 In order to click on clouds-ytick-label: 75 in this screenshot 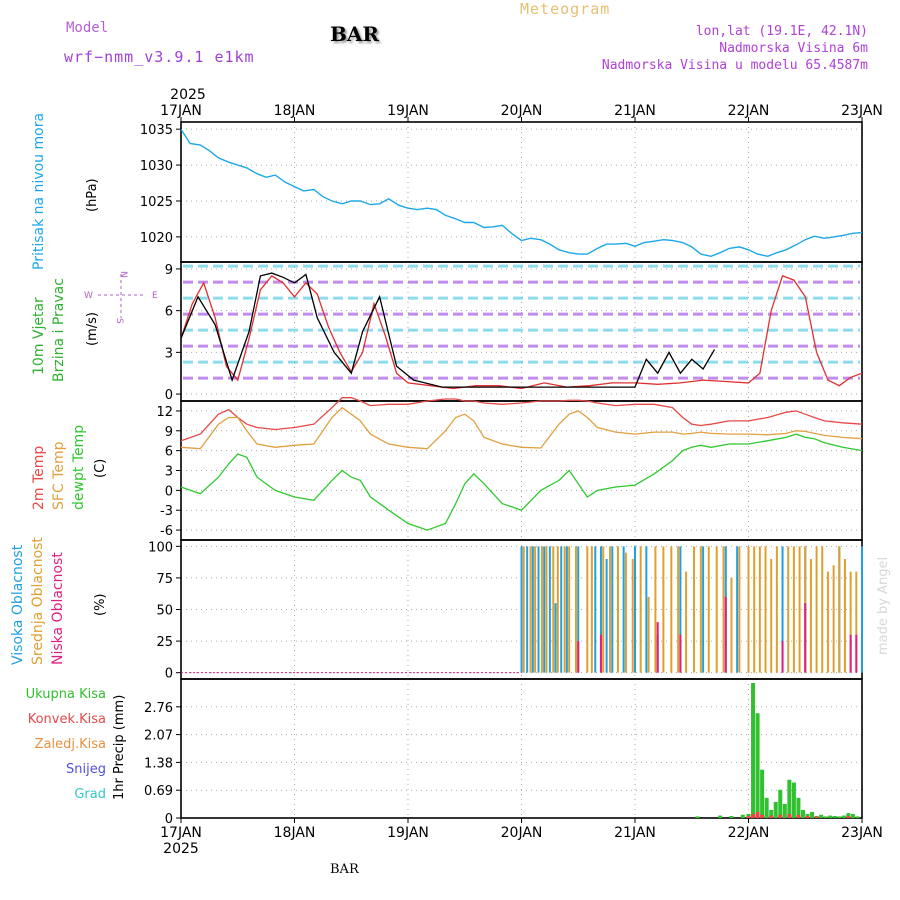, I will do `click(164, 579)`.